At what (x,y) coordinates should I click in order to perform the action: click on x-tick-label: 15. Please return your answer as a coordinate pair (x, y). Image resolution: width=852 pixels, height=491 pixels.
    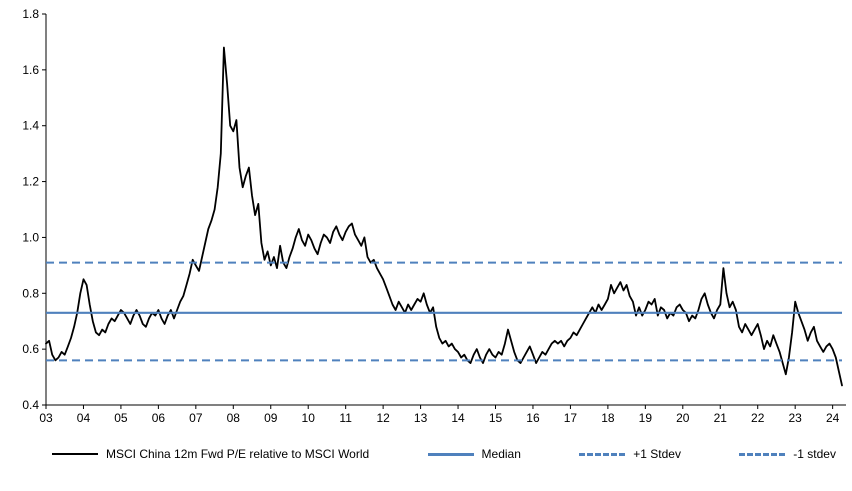
    Looking at the image, I should click on (496, 418).